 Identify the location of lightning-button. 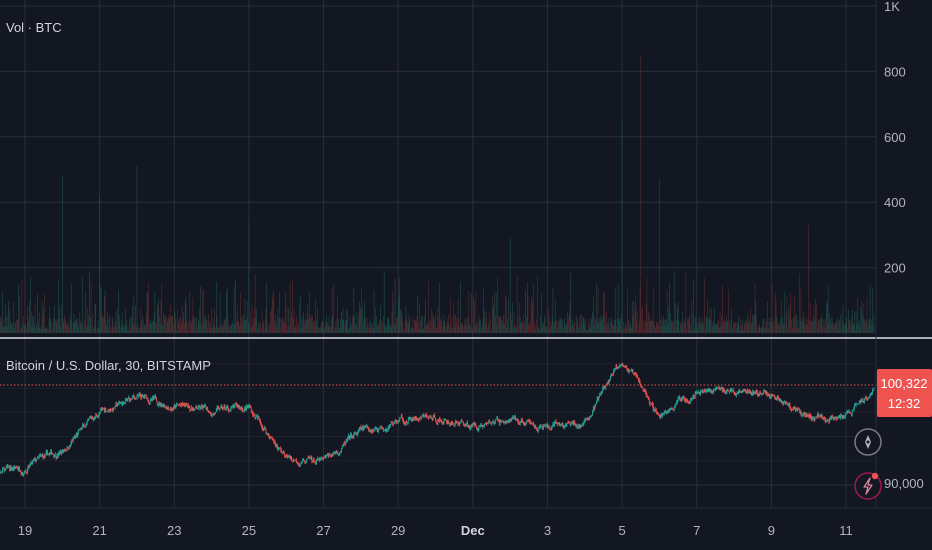
(868, 486).